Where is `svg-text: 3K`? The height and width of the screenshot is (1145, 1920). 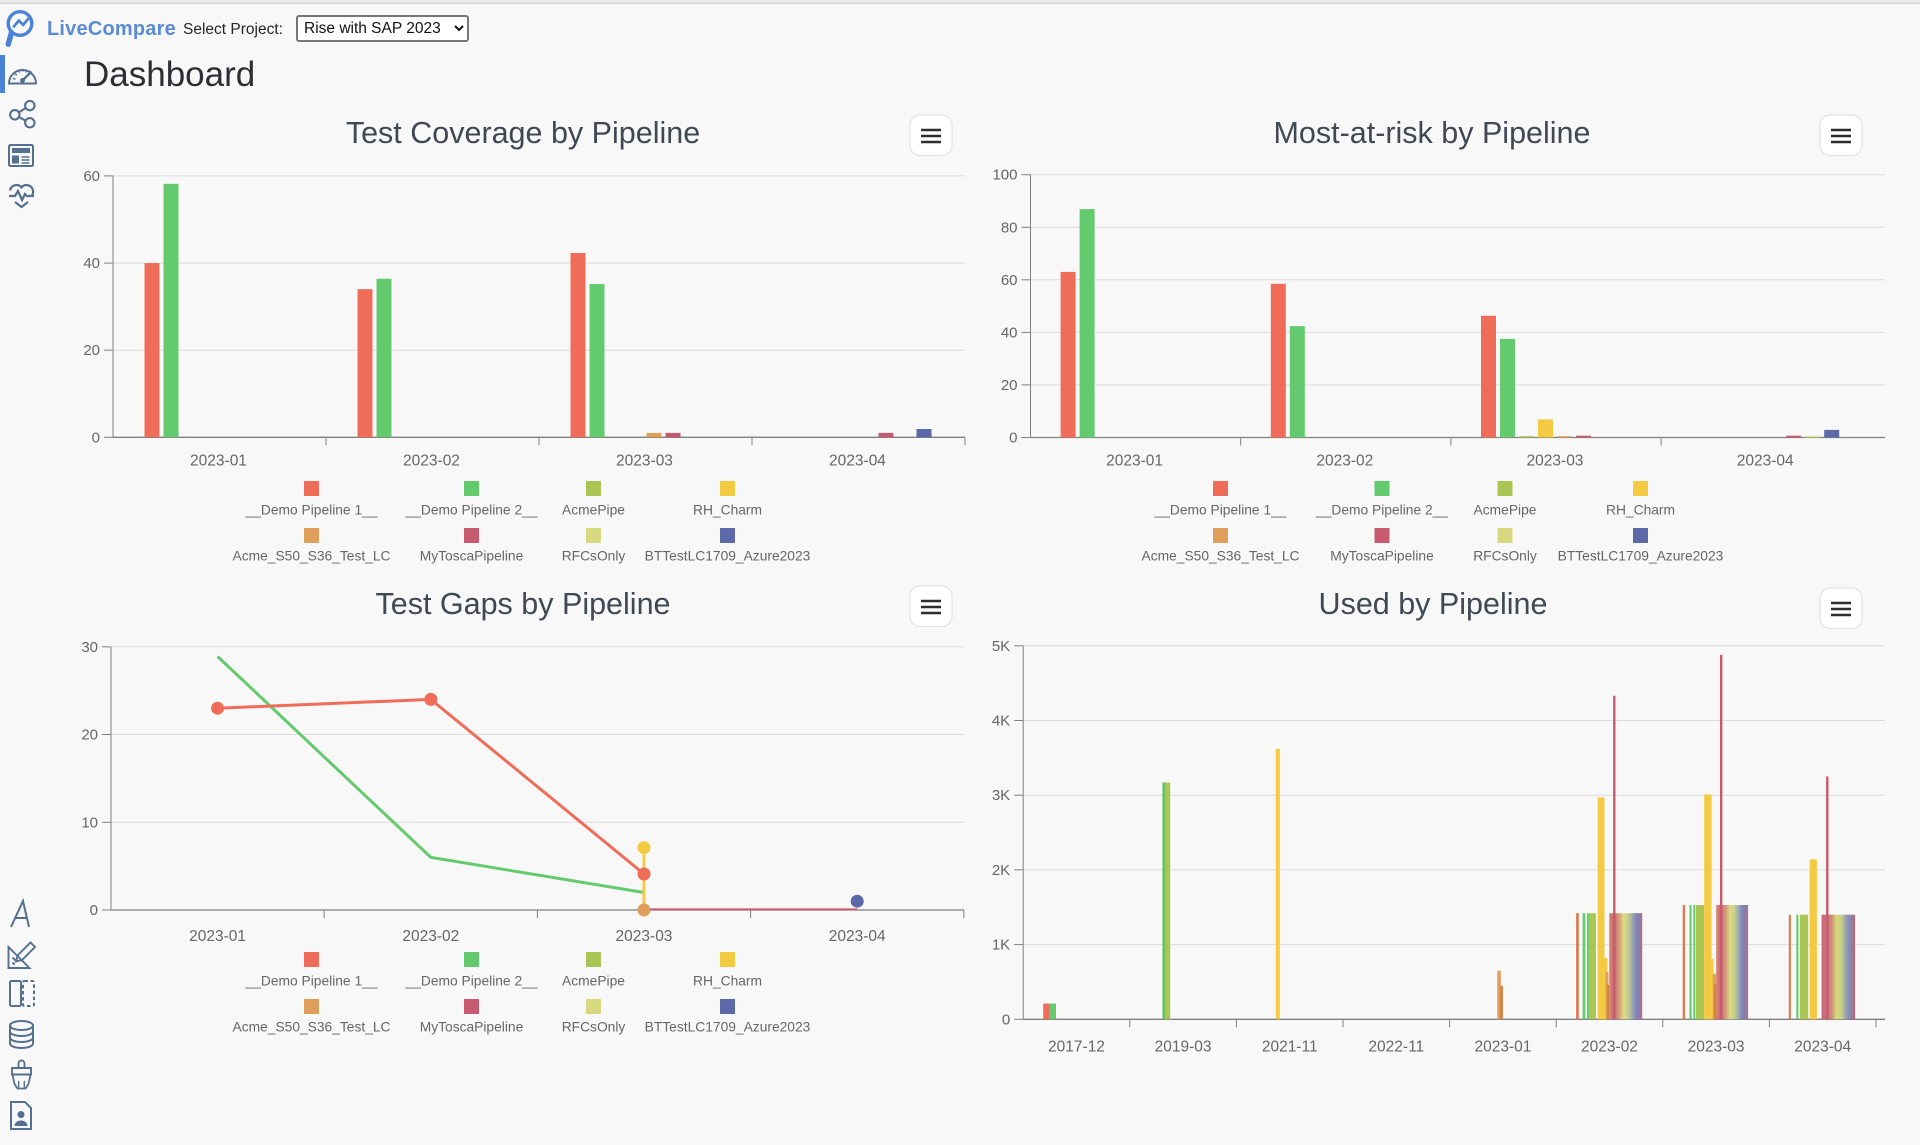
svg-text: 3K is located at coordinates (1001, 795).